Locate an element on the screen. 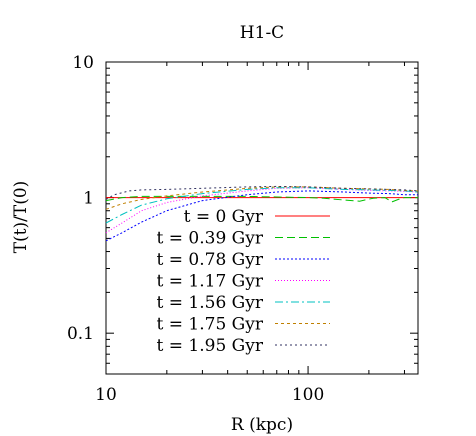  series-layer is located at coordinates (262, 213).